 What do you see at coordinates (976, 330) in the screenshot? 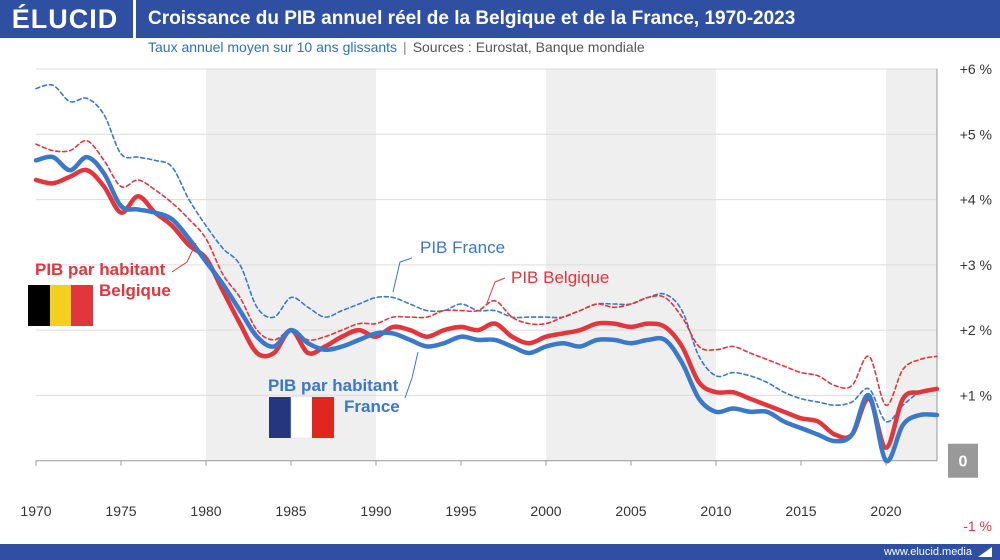
I see `y-tick-label-4: +2 %` at bounding box center [976, 330].